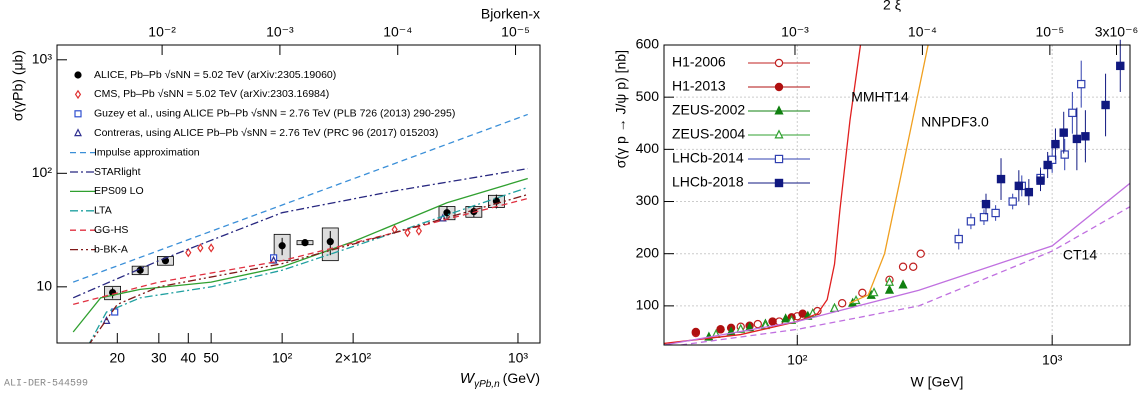 The height and width of the screenshot is (408, 1146). Describe the element at coordinates (648, 44) in the screenshot. I see `y-tick-label: 600` at that location.